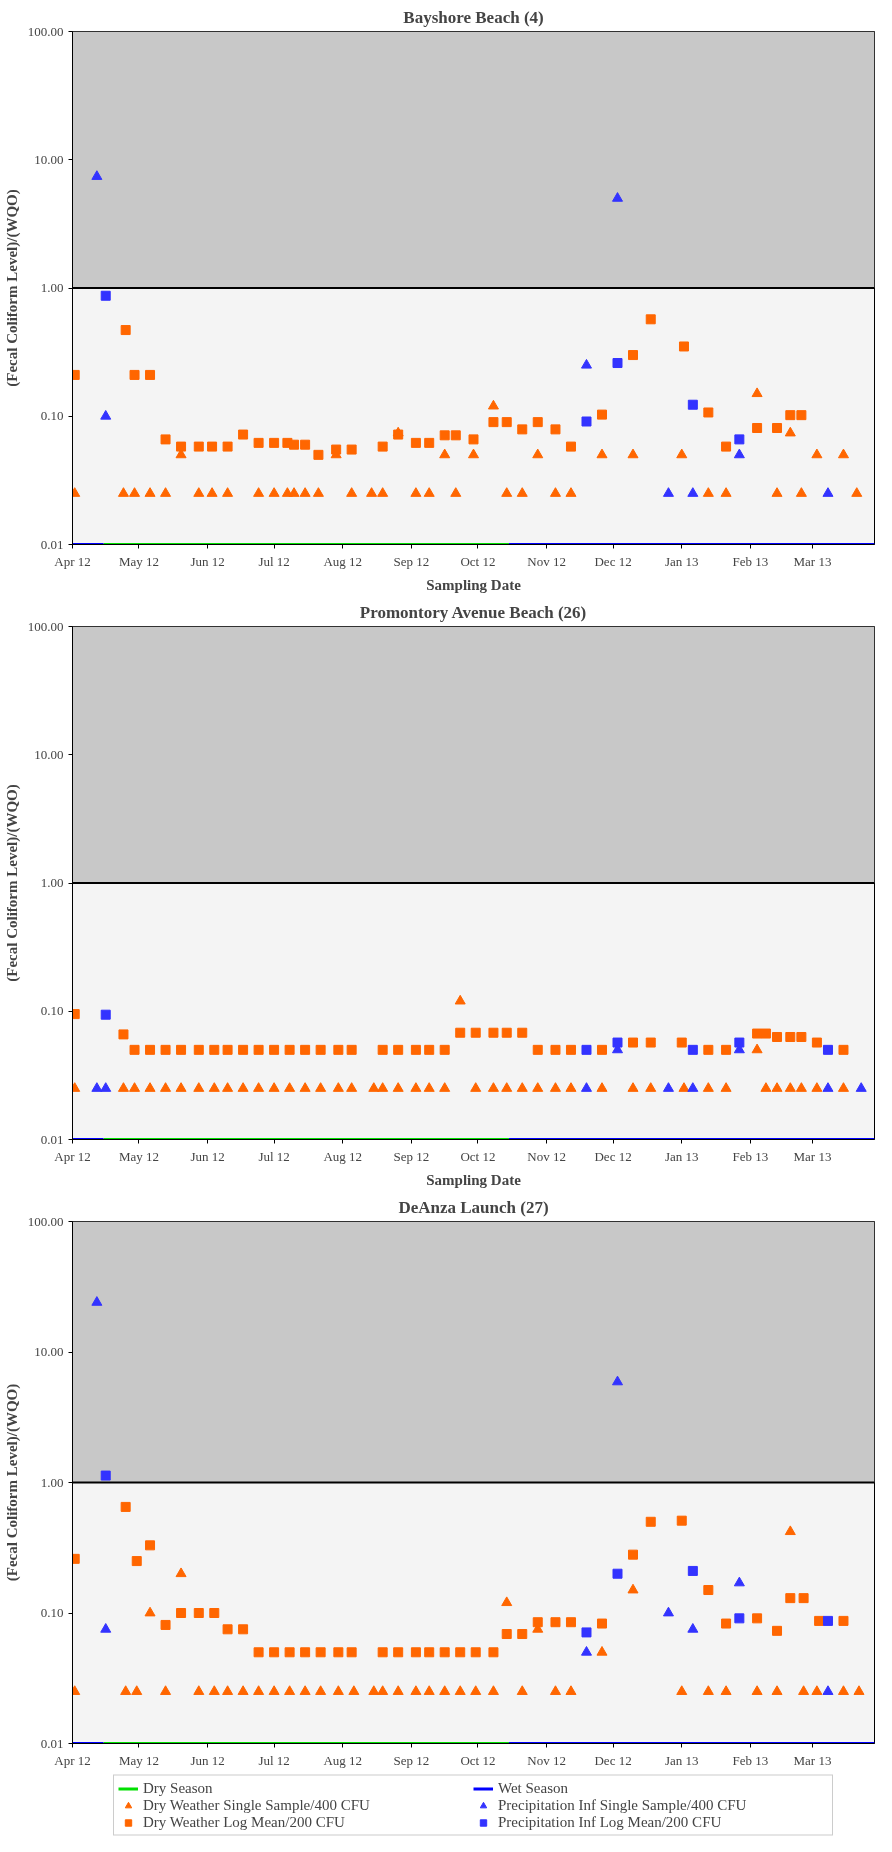 This screenshot has width=892, height=1852. I want to click on legend-label: Wet Season, so click(534, 1788).